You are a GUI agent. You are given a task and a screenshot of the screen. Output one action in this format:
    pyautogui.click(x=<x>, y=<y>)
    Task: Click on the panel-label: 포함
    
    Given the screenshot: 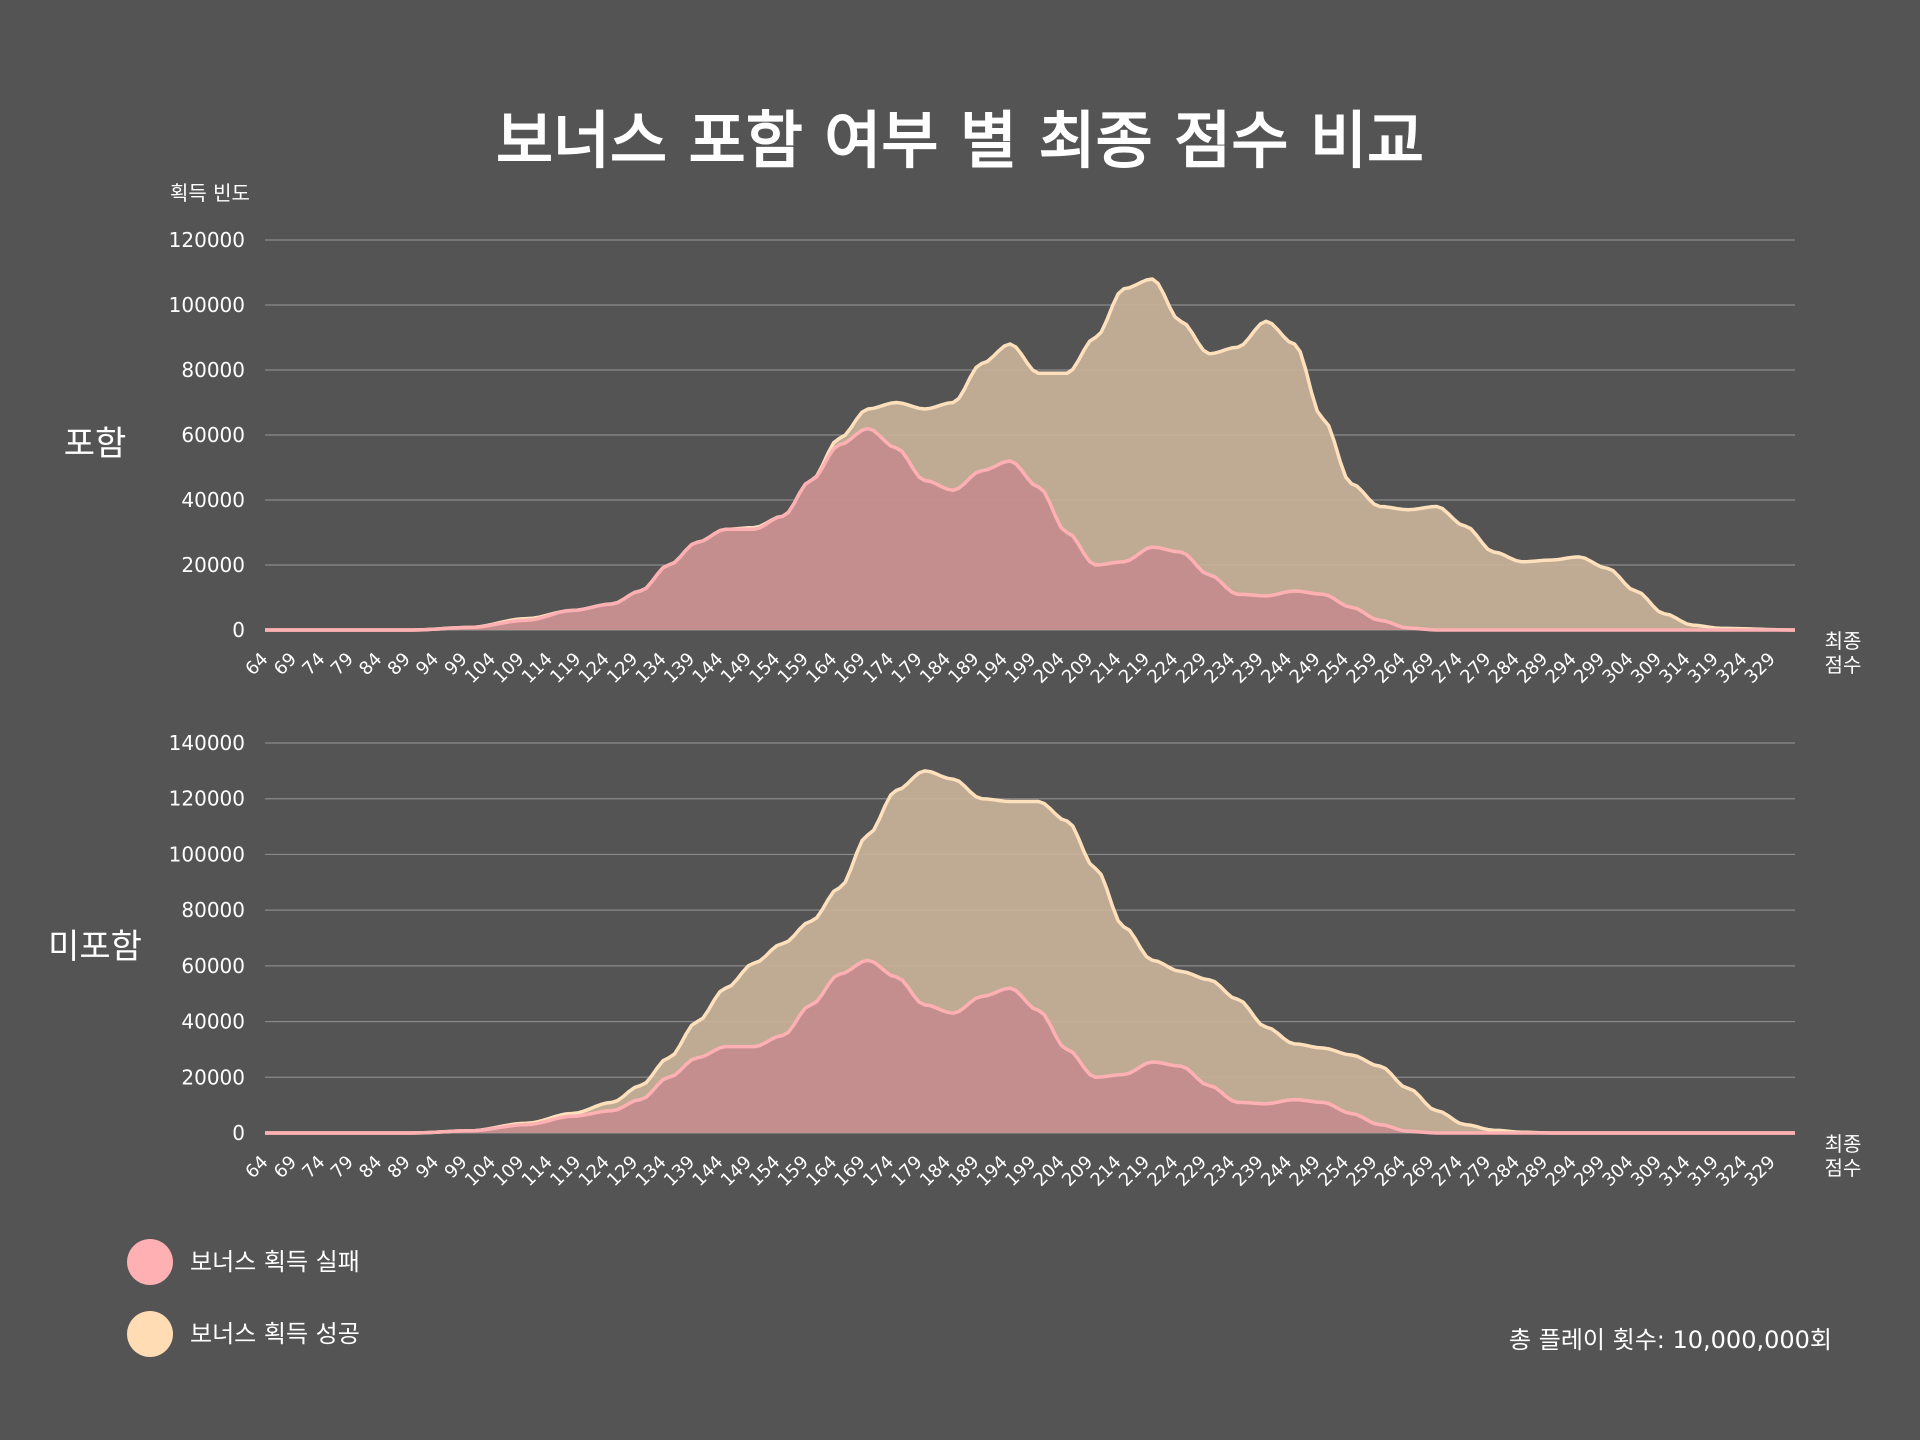 What is the action you would take?
    pyautogui.click(x=95, y=444)
    